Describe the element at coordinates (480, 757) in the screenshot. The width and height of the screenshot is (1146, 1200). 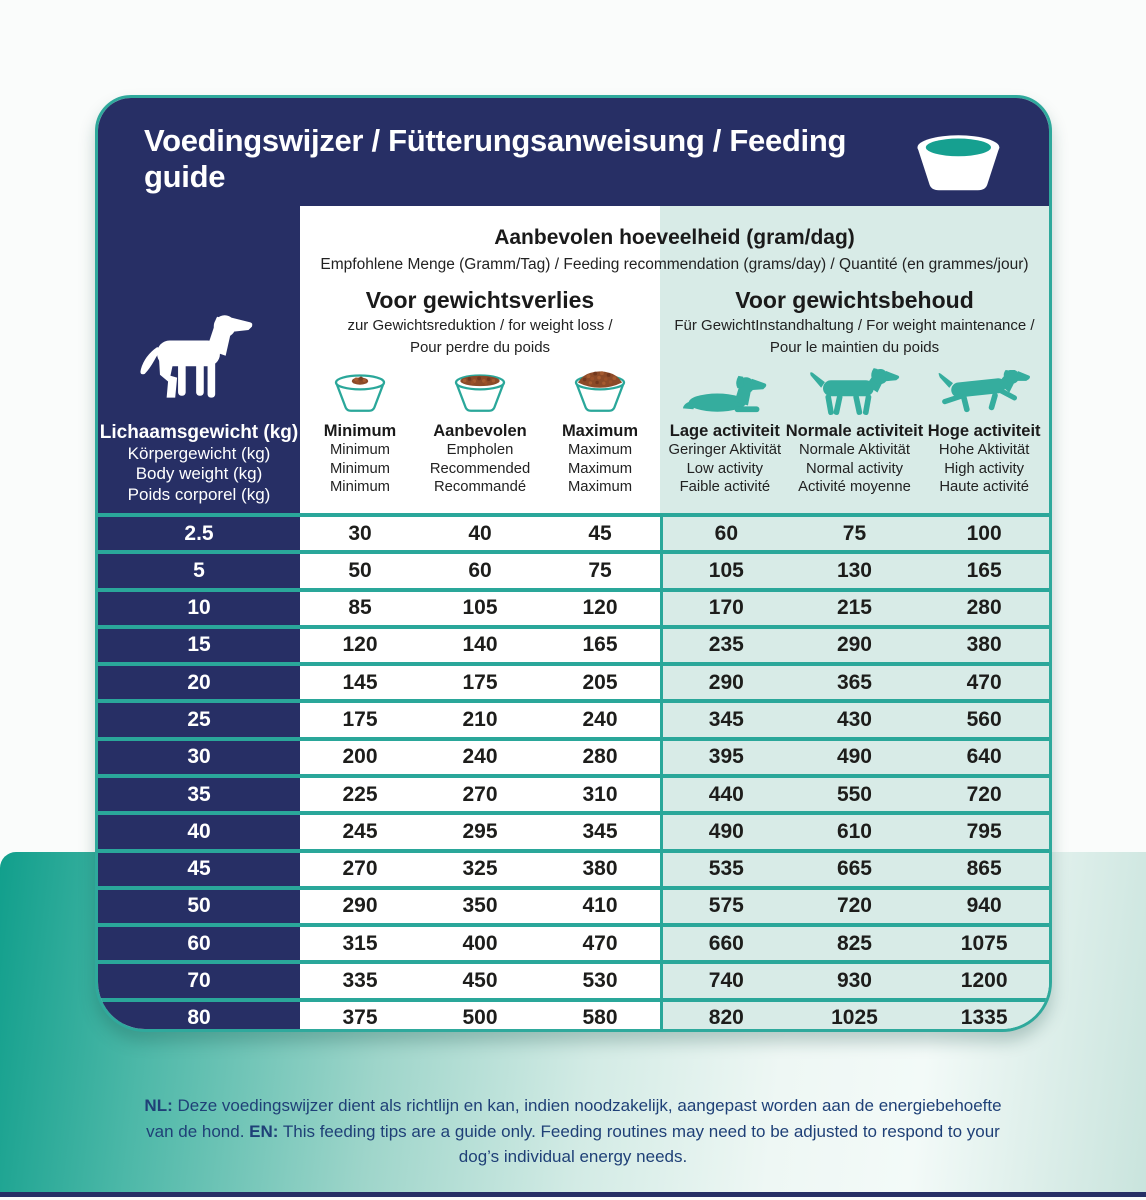
I see `loss-recommended-cell: 240` at that location.